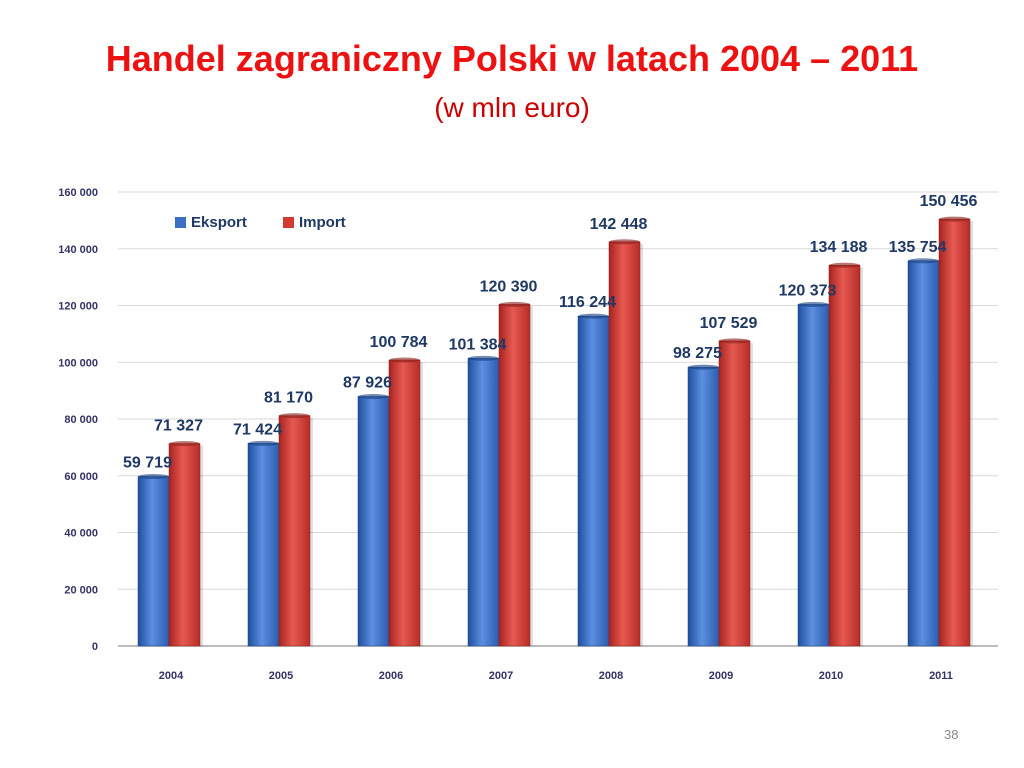 The height and width of the screenshot is (768, 1024). What do you see at coordinates (391, 676) in the screenshot?
I see `x-tick-label: 2006` at bounding box center [391, 676].